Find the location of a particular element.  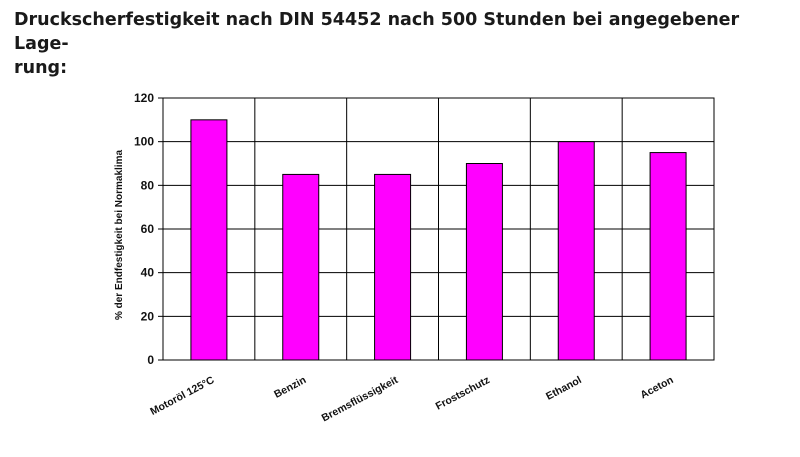

heading-line-2: rung: is located at coordinates (41, 68).